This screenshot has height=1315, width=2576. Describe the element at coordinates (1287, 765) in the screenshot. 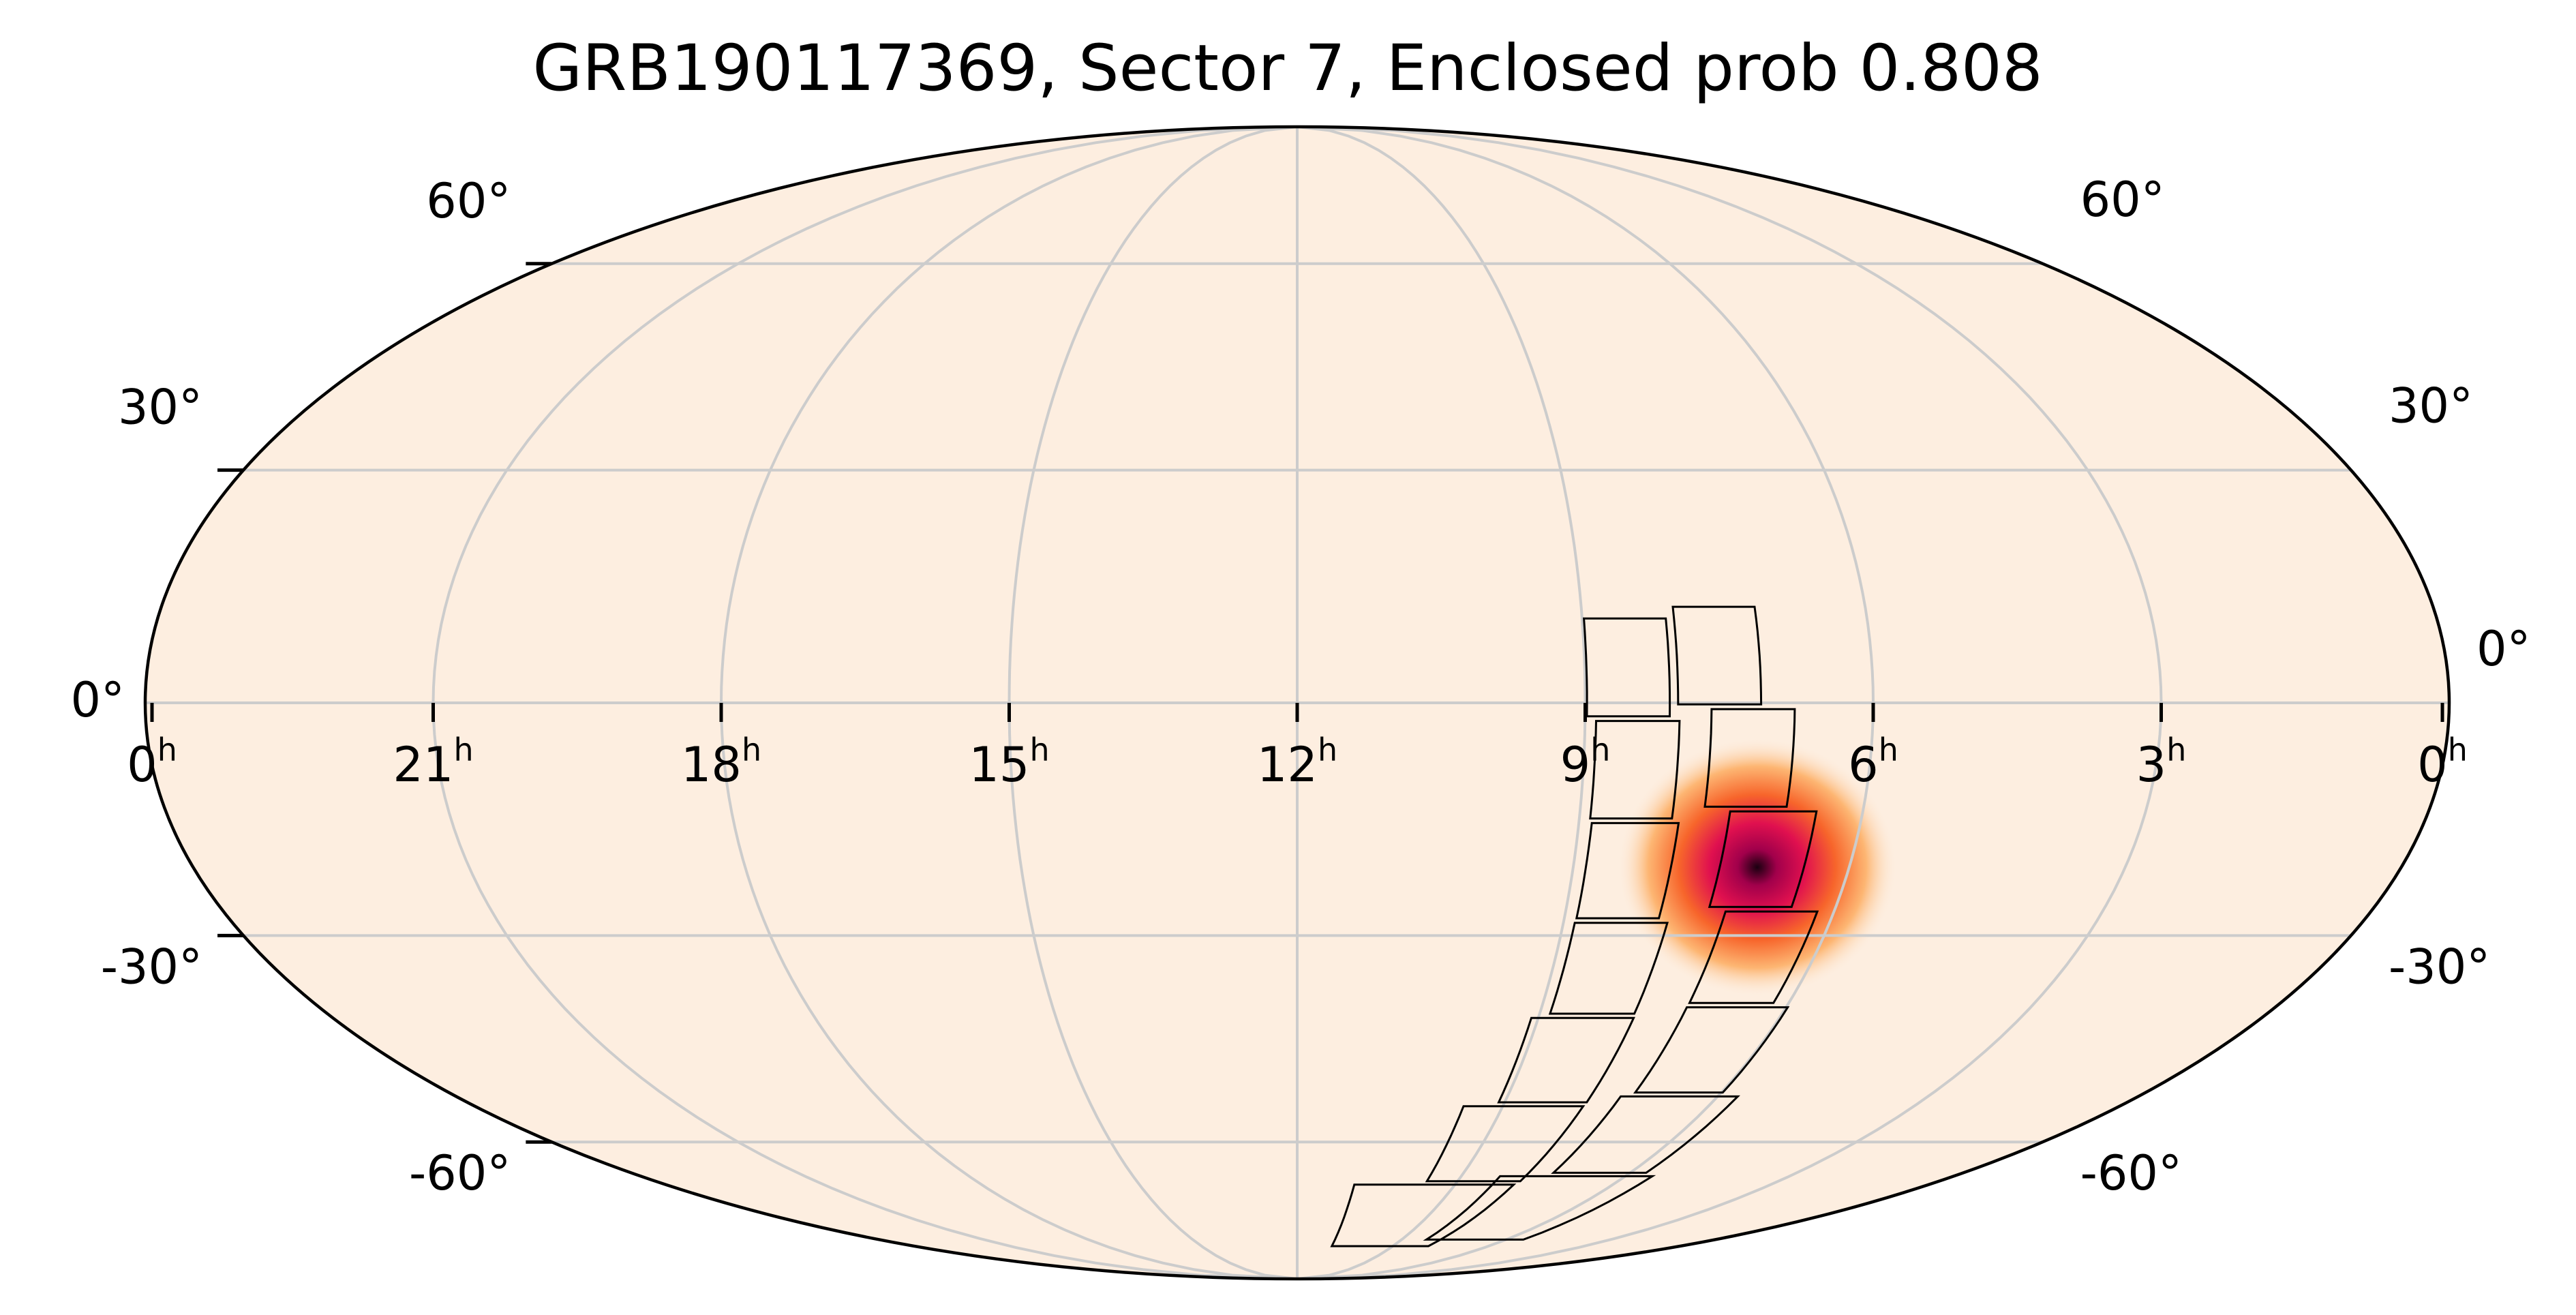

I see `ra-tick-number: 12` at that location.